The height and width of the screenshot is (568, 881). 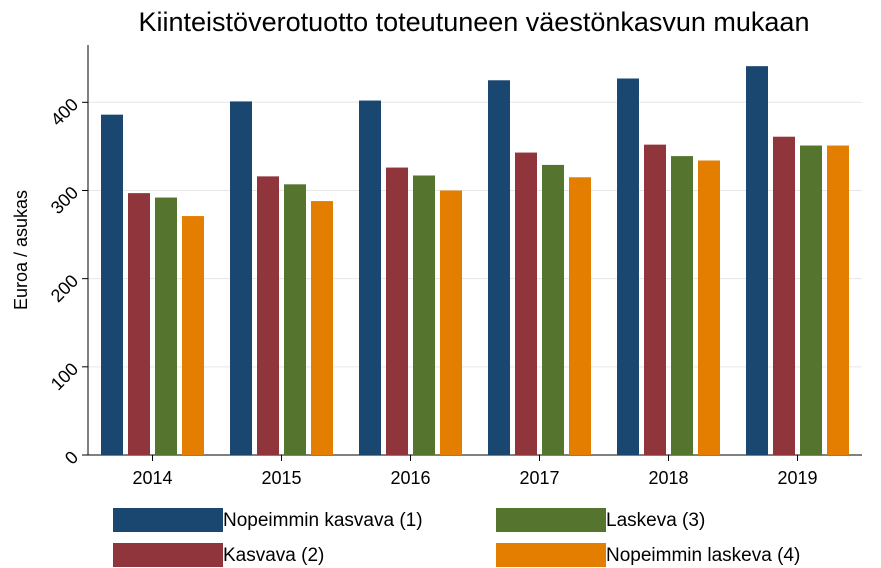 I want to click on y-tick-label: 200, so click(x=64, y=288).